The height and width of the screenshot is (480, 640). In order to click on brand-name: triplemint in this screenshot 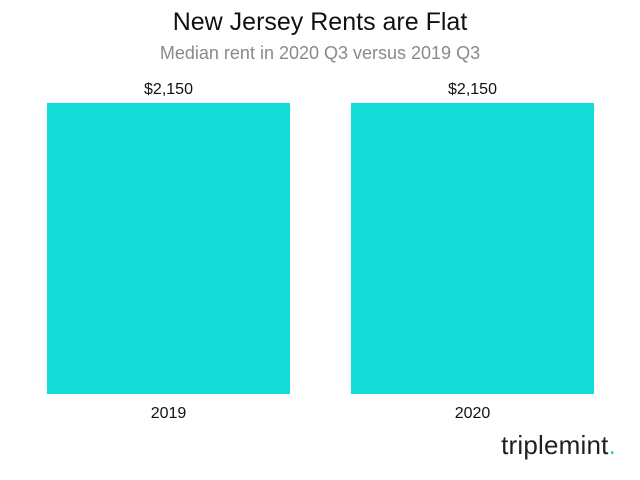, I will do `click(555, 445)`.